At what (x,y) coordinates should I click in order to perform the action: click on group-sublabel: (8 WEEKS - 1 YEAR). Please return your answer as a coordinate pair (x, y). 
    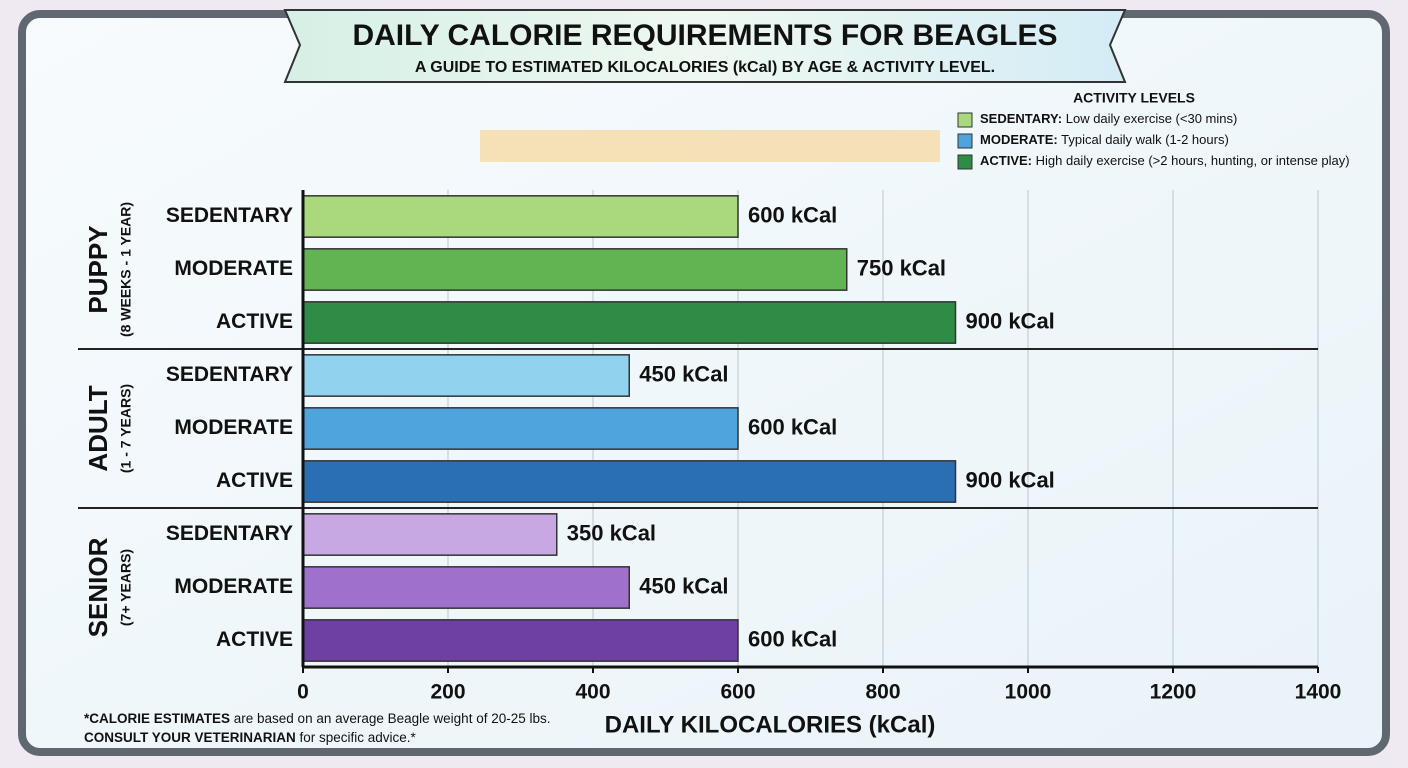
    Looking at the image, I should click on (126, 269).